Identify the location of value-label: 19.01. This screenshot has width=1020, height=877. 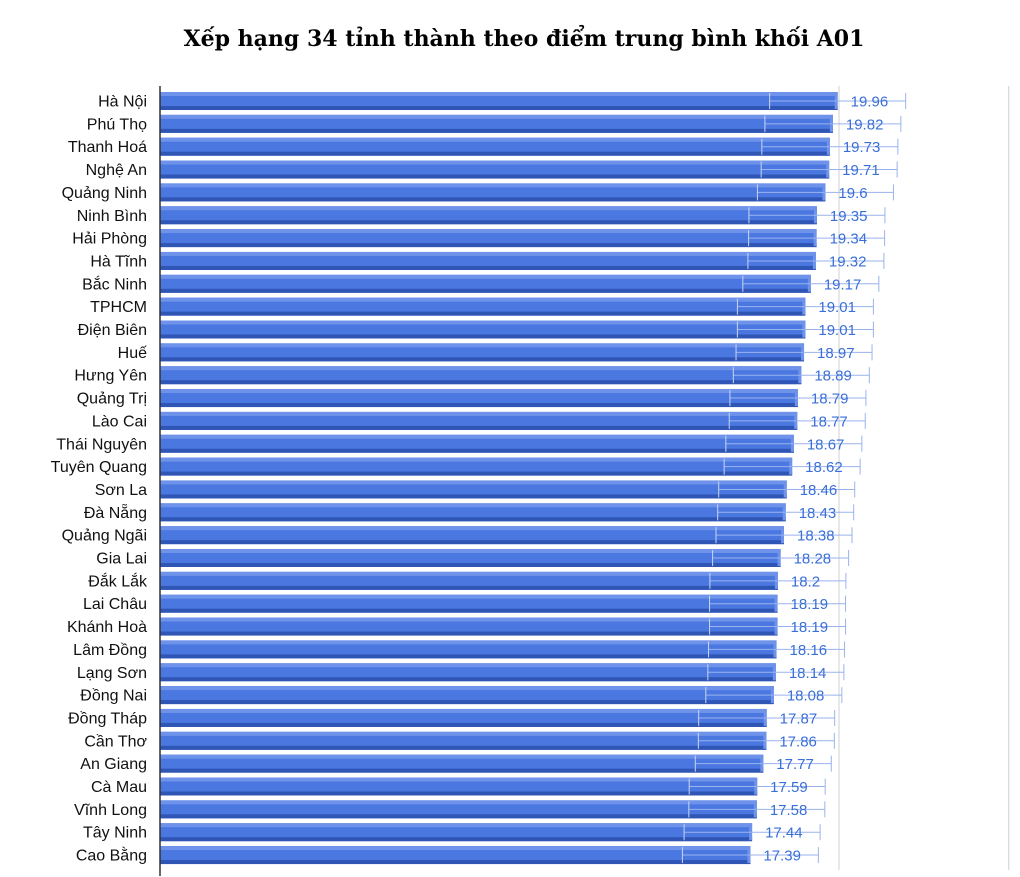
(837, 330).